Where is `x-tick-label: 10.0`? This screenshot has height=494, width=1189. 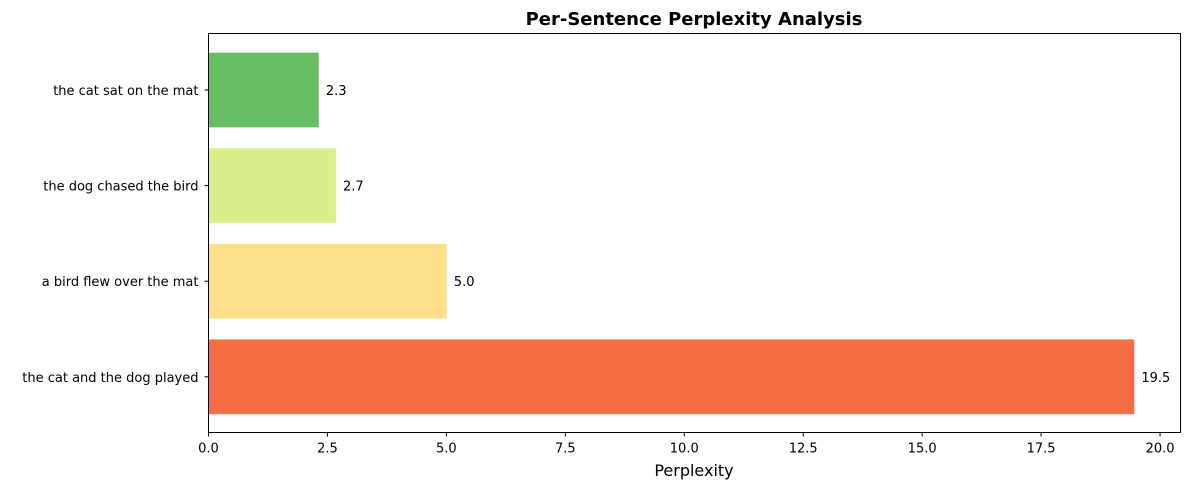 x-tick-label: 10.0 is located at coordinates (684, 449).